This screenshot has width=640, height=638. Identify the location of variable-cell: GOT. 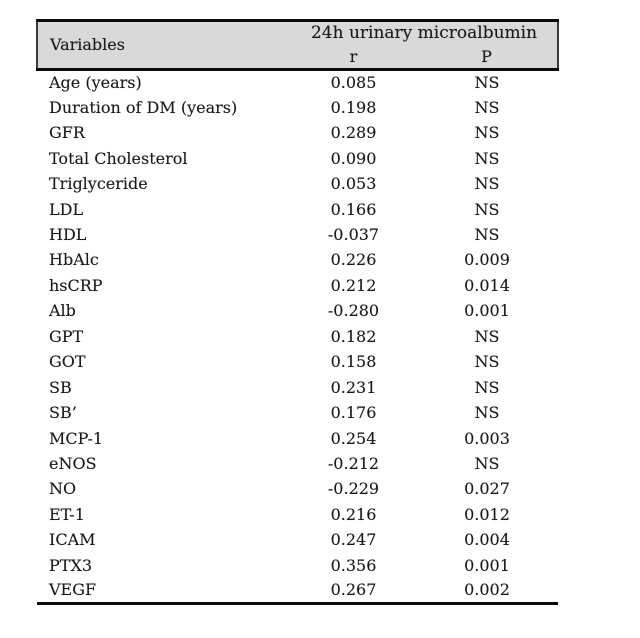
(67, 362).